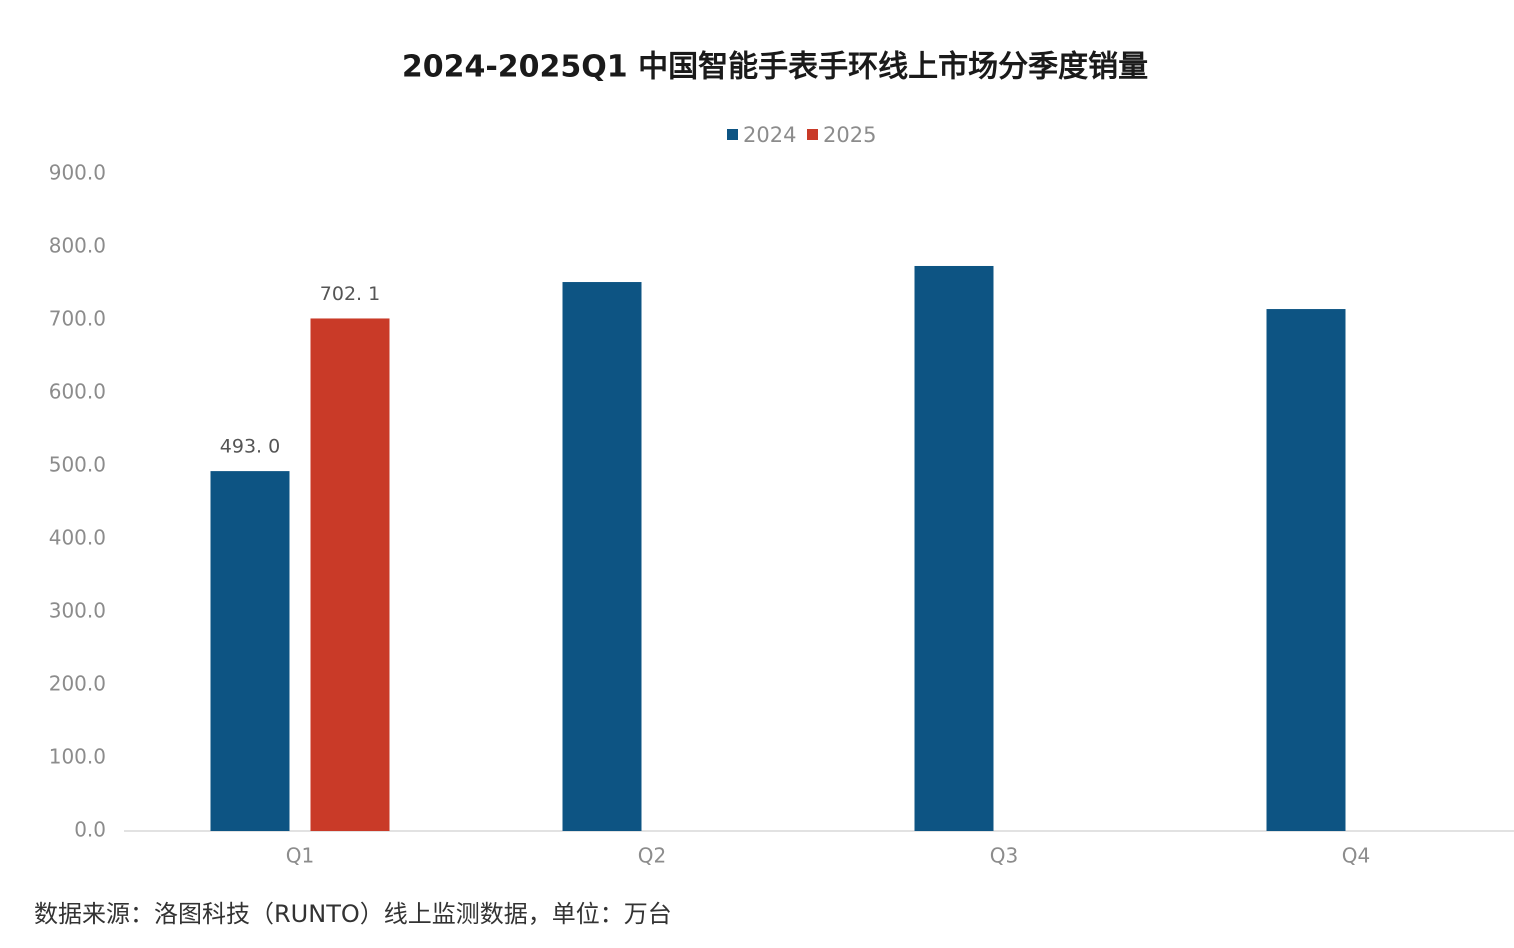  I want to click on y-tick-label: 700.0, so click(77, 319).